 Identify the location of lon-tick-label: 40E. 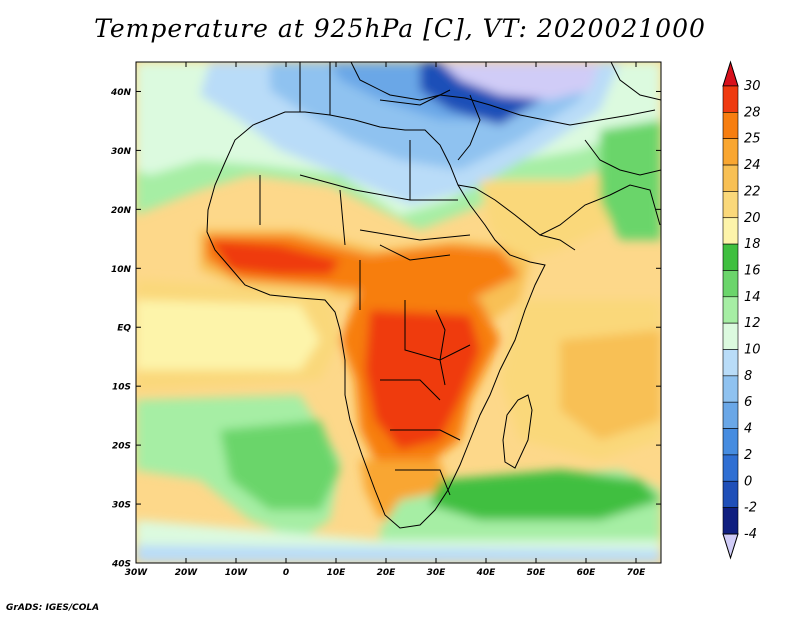
(486, 573).